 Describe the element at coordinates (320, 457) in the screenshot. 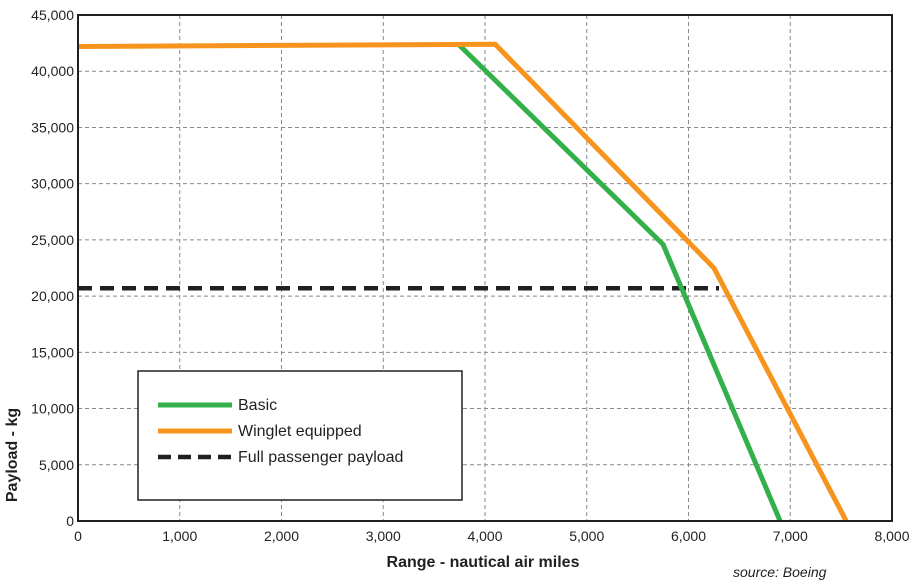

I see `legend-label: Full passenger payload` at that location.